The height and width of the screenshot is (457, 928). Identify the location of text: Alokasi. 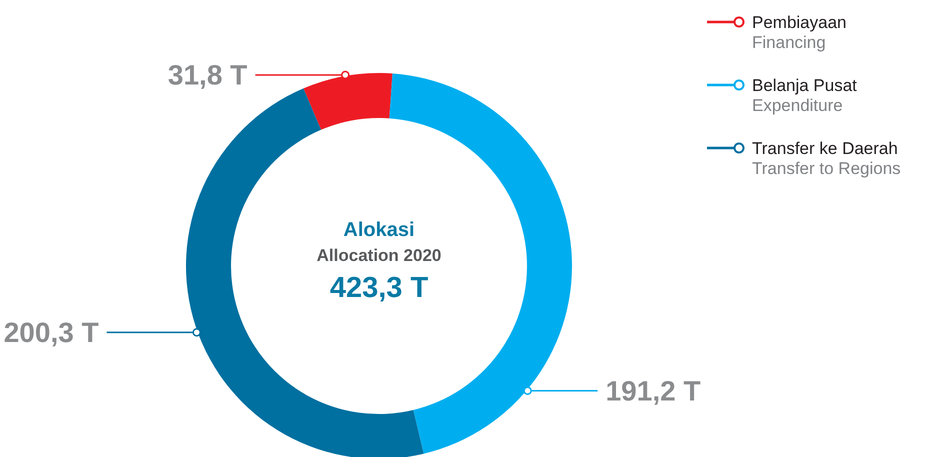
(379, 230).